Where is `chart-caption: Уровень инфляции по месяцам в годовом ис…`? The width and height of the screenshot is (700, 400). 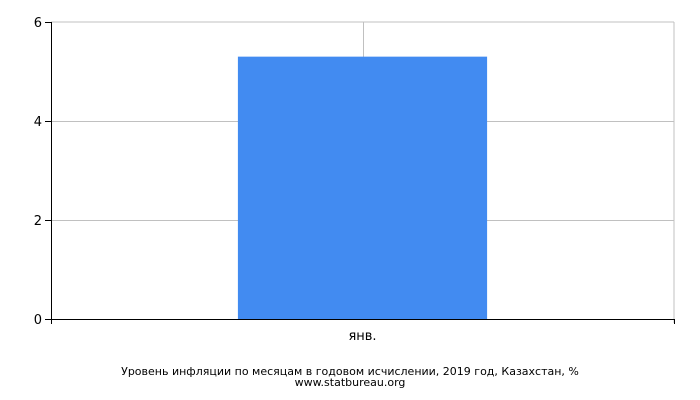
chart-caption: Уровень инфляции по месяцам в годовом ис… is located at coordinates (350, 371).